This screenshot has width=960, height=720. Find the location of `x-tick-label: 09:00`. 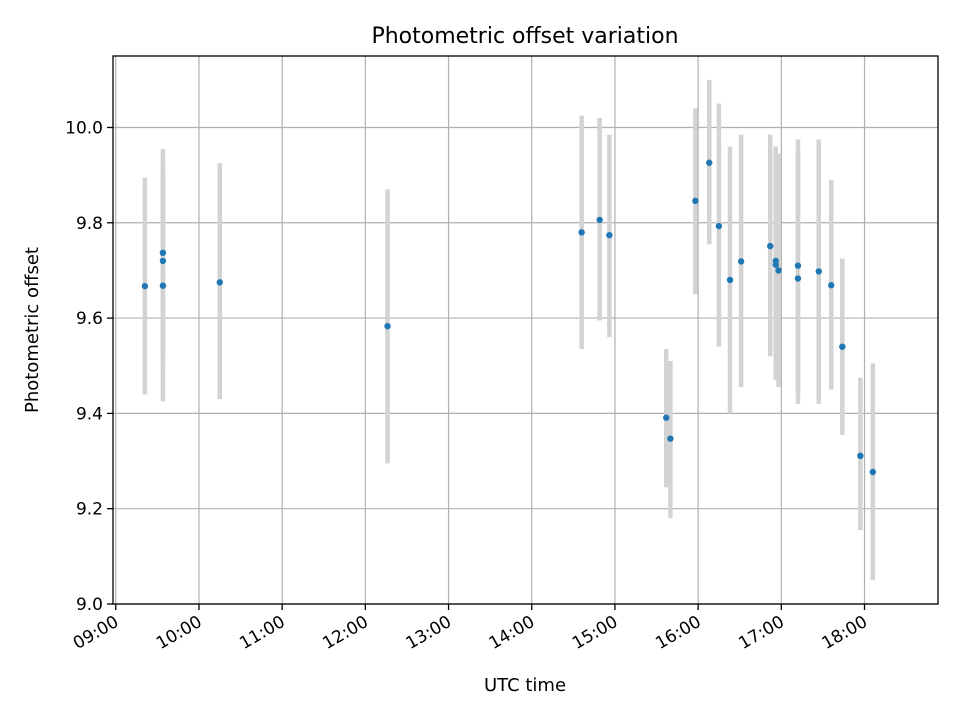

x-tick-label: 09:00 is located at coordinates (96, 633).